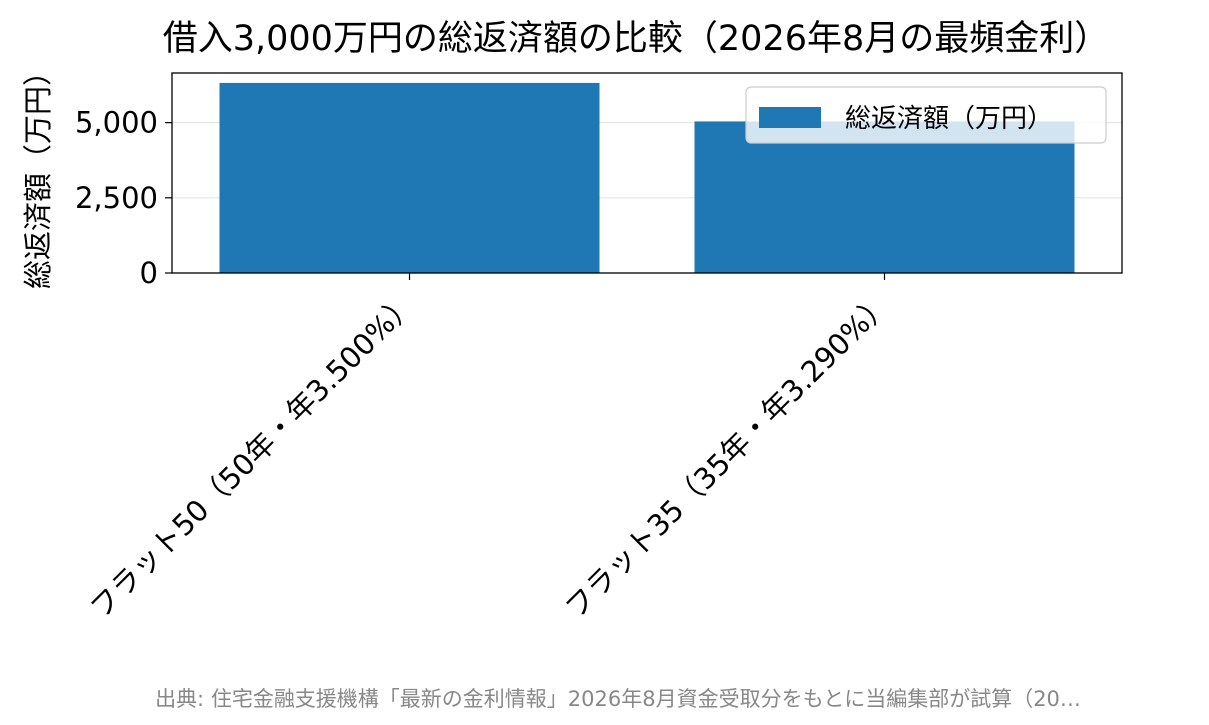  Describe the element at coordinates (116, 123) in the screenshot. I see `y-tick-label: 5,000` at that location.